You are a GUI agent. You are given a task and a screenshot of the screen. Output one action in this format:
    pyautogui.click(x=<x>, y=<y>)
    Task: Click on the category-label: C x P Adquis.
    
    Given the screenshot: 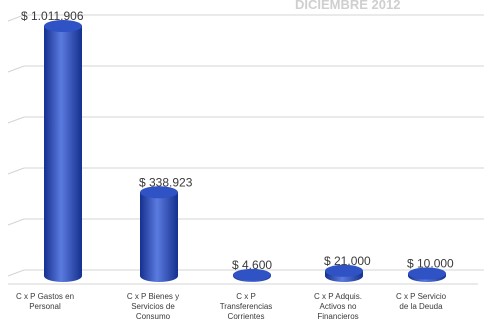 What is the action you would take?
    pyautogui.click(x=338, y=296)
    